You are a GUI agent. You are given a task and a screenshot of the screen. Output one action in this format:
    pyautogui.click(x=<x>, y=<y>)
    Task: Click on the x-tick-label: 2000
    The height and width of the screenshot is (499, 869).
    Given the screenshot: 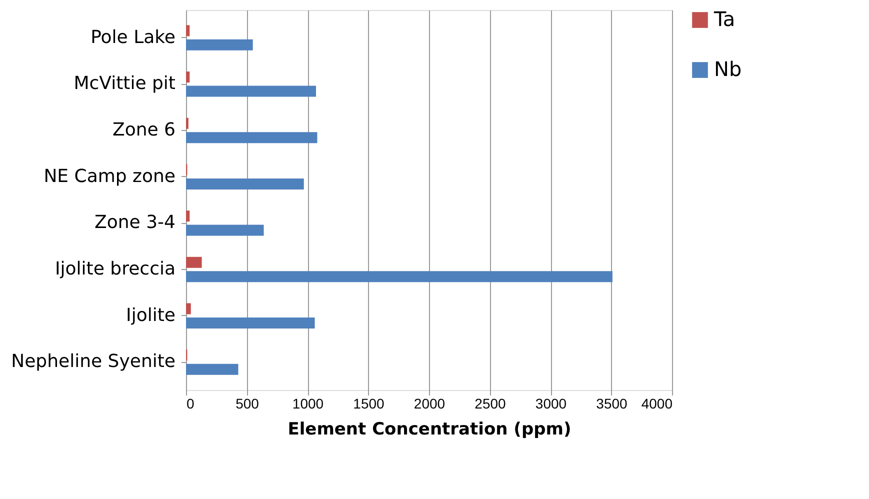 What is the action you would take?
    pyautogui.click(x=430, y=404)
    